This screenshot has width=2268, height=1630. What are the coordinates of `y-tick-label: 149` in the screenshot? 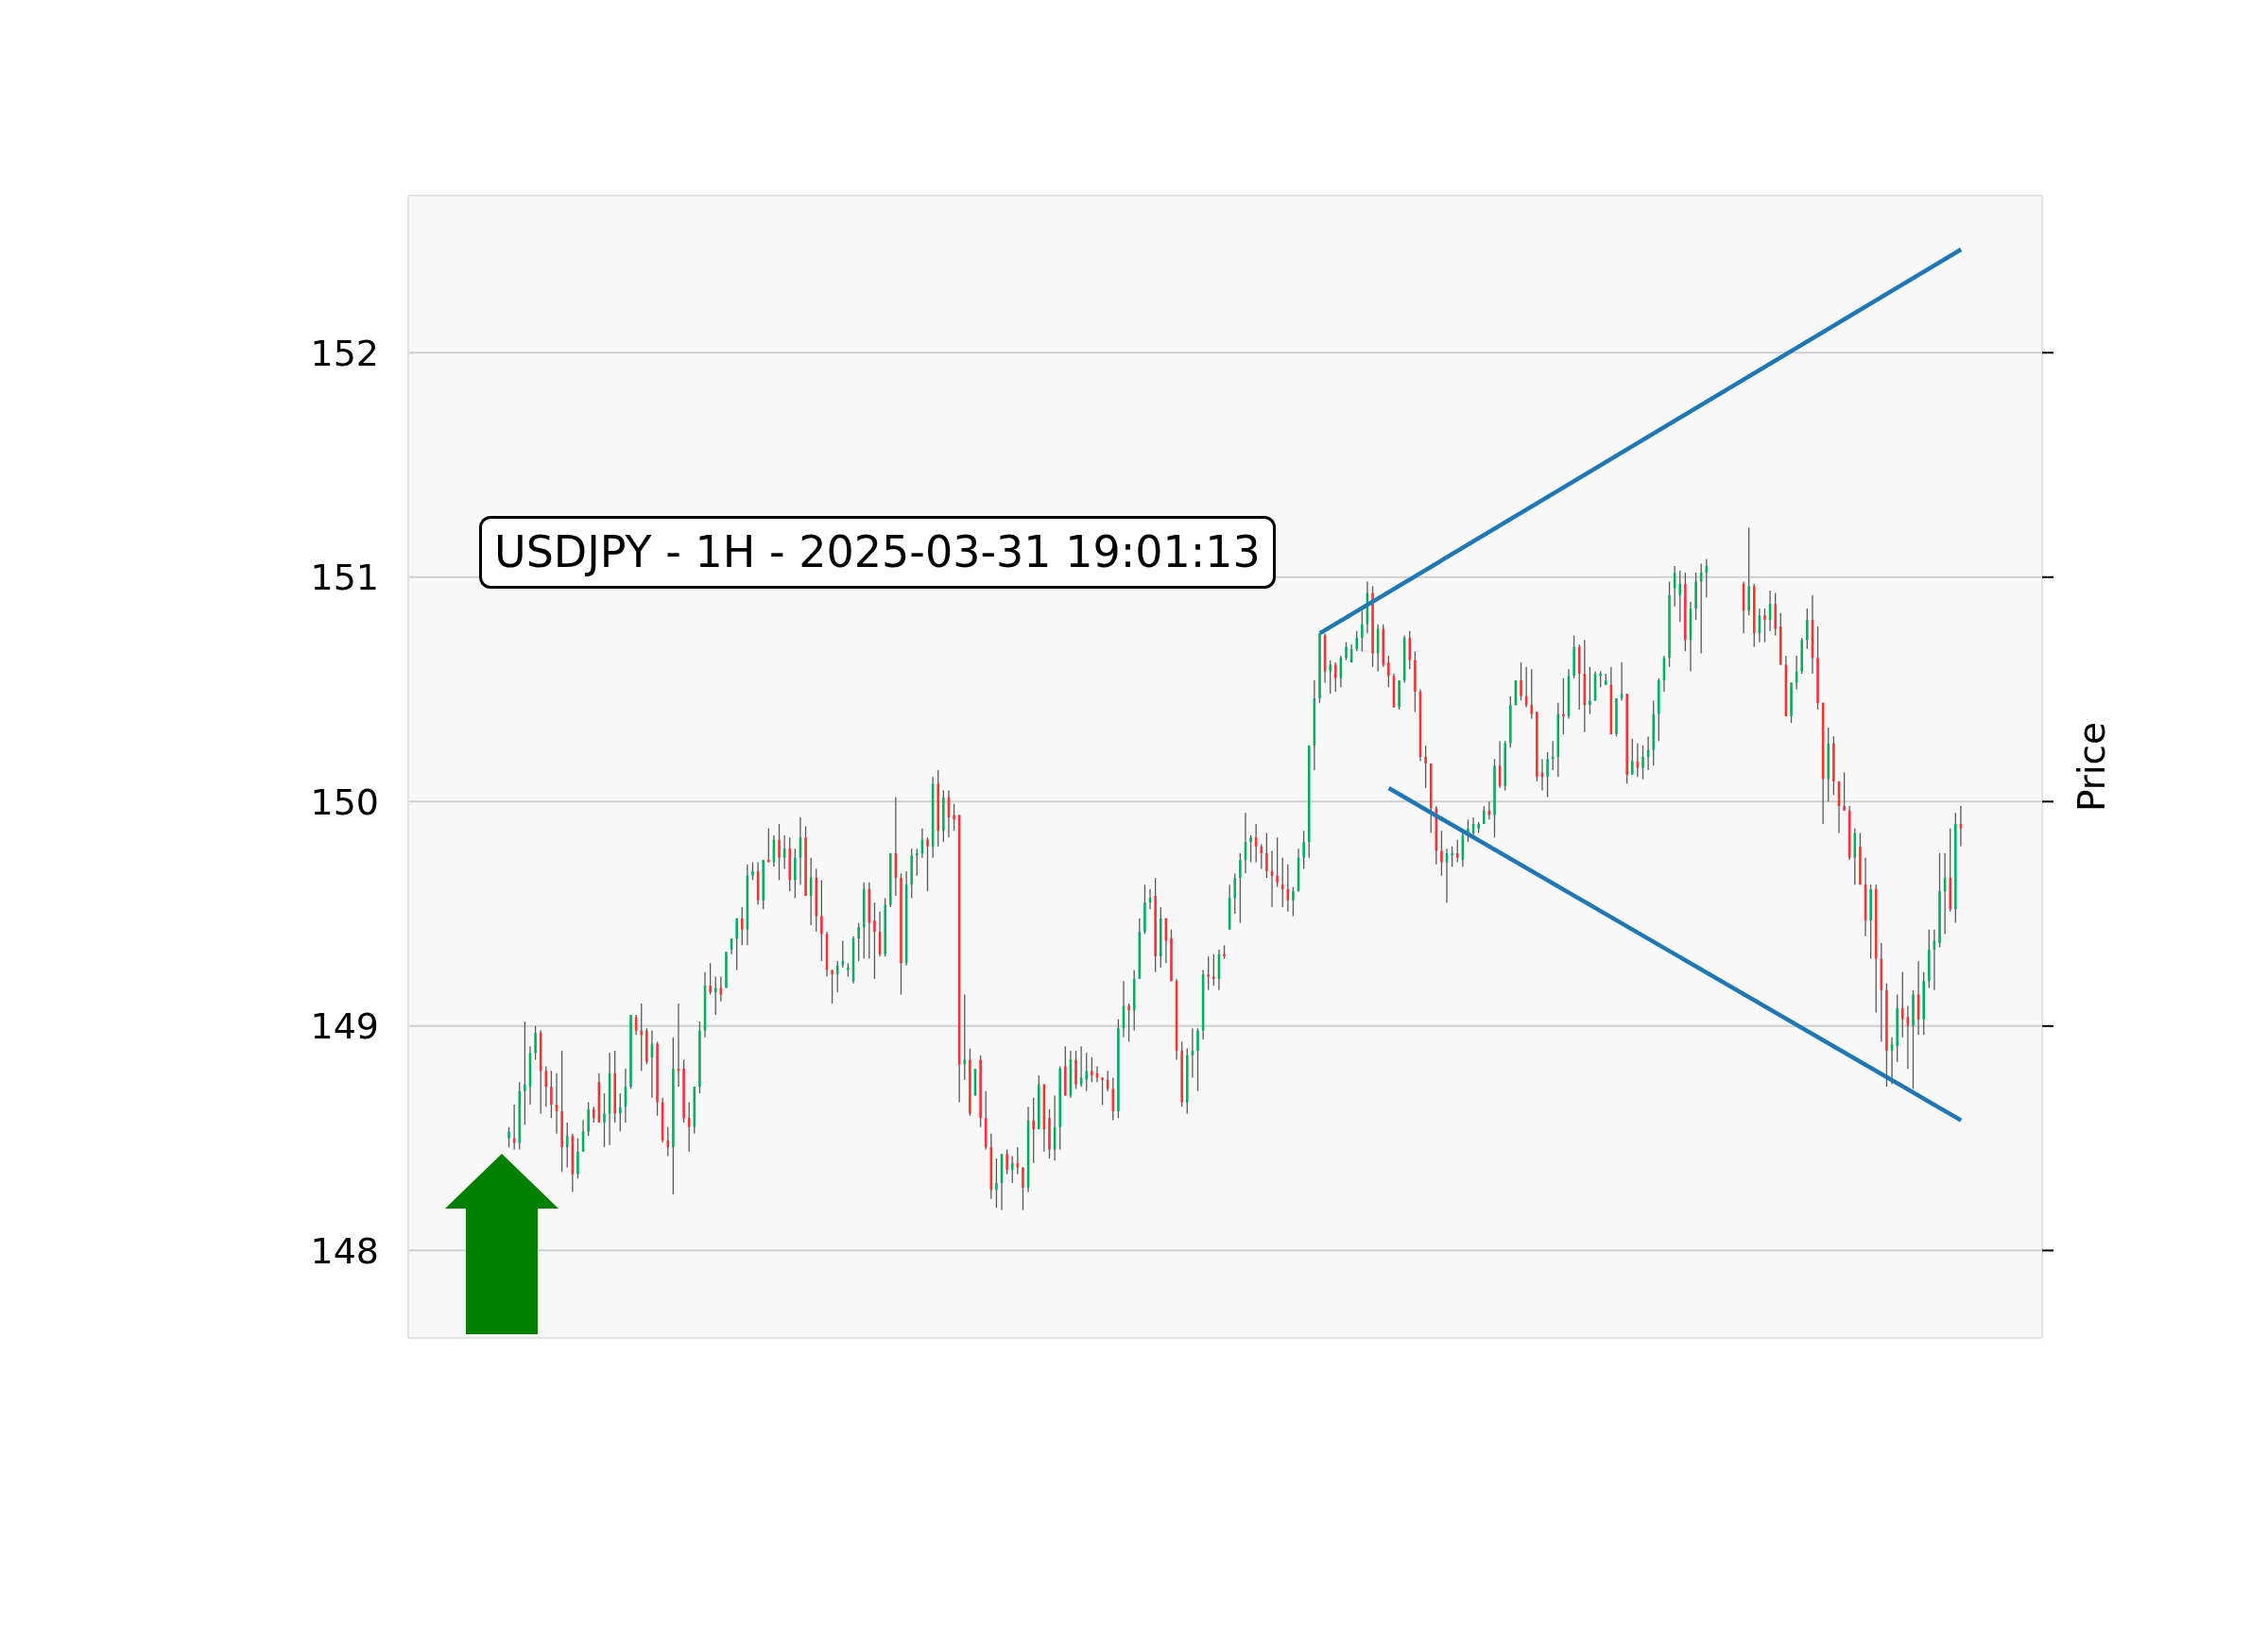 It's located at (344, 1026).